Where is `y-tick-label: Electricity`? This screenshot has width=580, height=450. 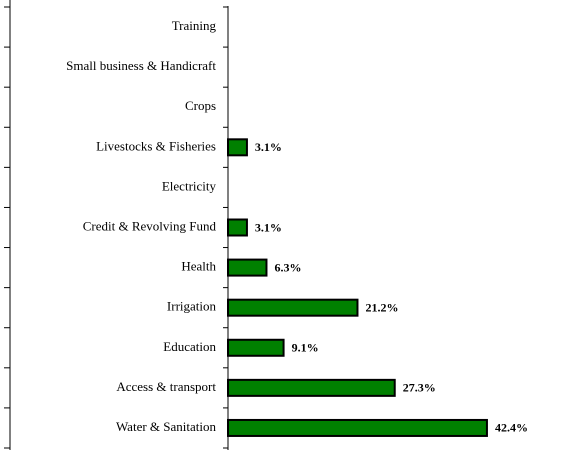 y-tick-label: Electricity is located at coordinates (189, 185).